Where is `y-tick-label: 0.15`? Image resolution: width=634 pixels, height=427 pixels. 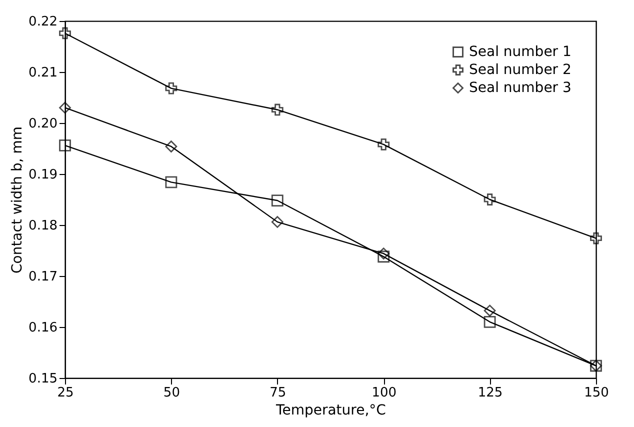 y-tick-label: 0.15 is located at coordinates (43, 379).